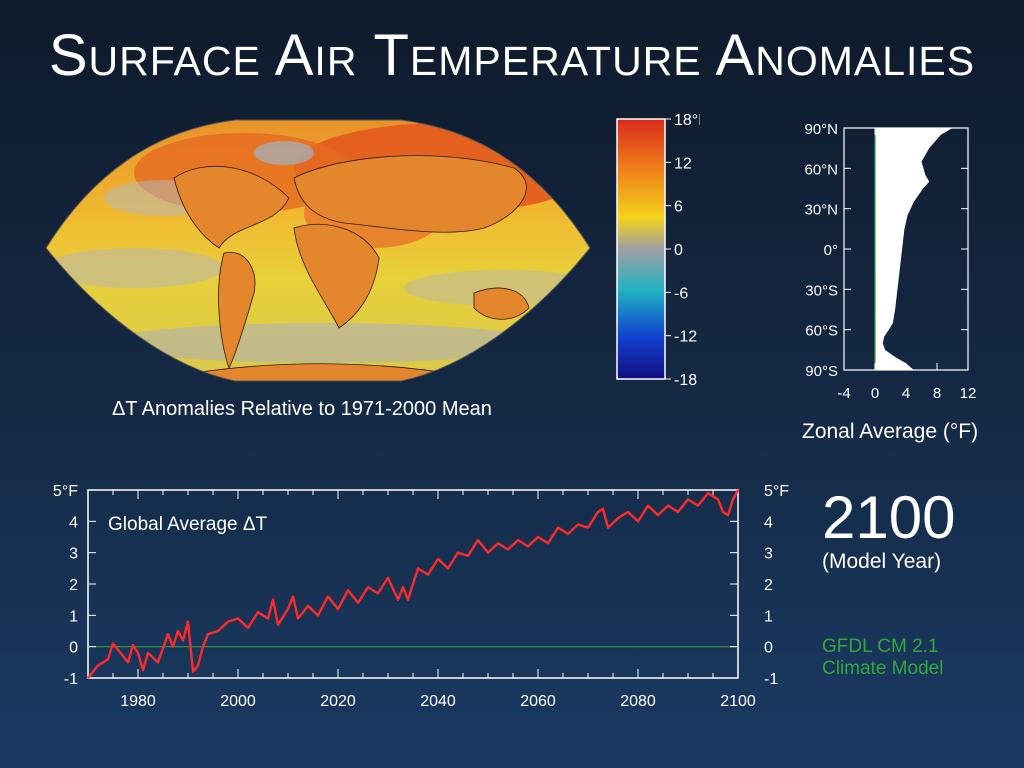 Image resolution: width=1024 pixels, height=768 pixels. I want to click on ts-xtick-label: 2040, so click(438, 701).